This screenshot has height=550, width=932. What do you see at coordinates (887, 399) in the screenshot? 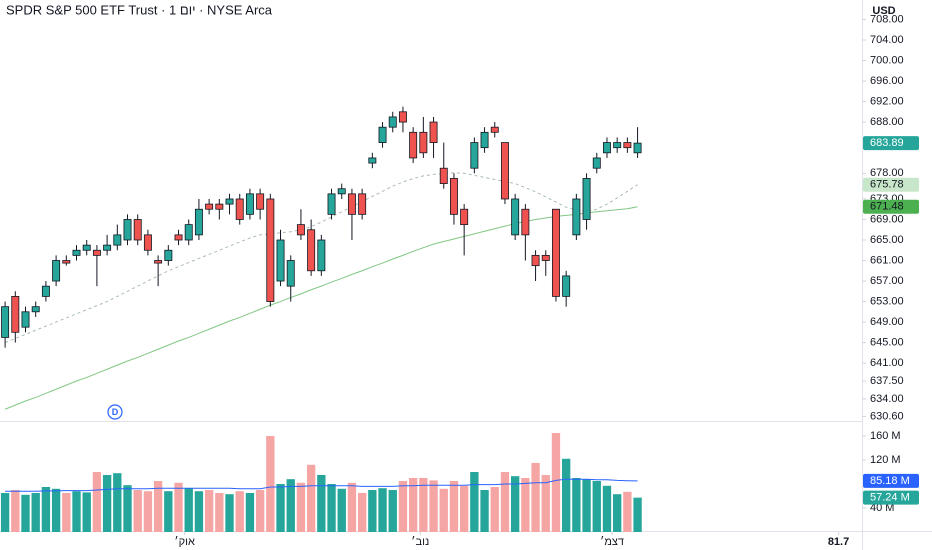
I see `y-tick-label: 634.00` at bounding box center [887, 399].